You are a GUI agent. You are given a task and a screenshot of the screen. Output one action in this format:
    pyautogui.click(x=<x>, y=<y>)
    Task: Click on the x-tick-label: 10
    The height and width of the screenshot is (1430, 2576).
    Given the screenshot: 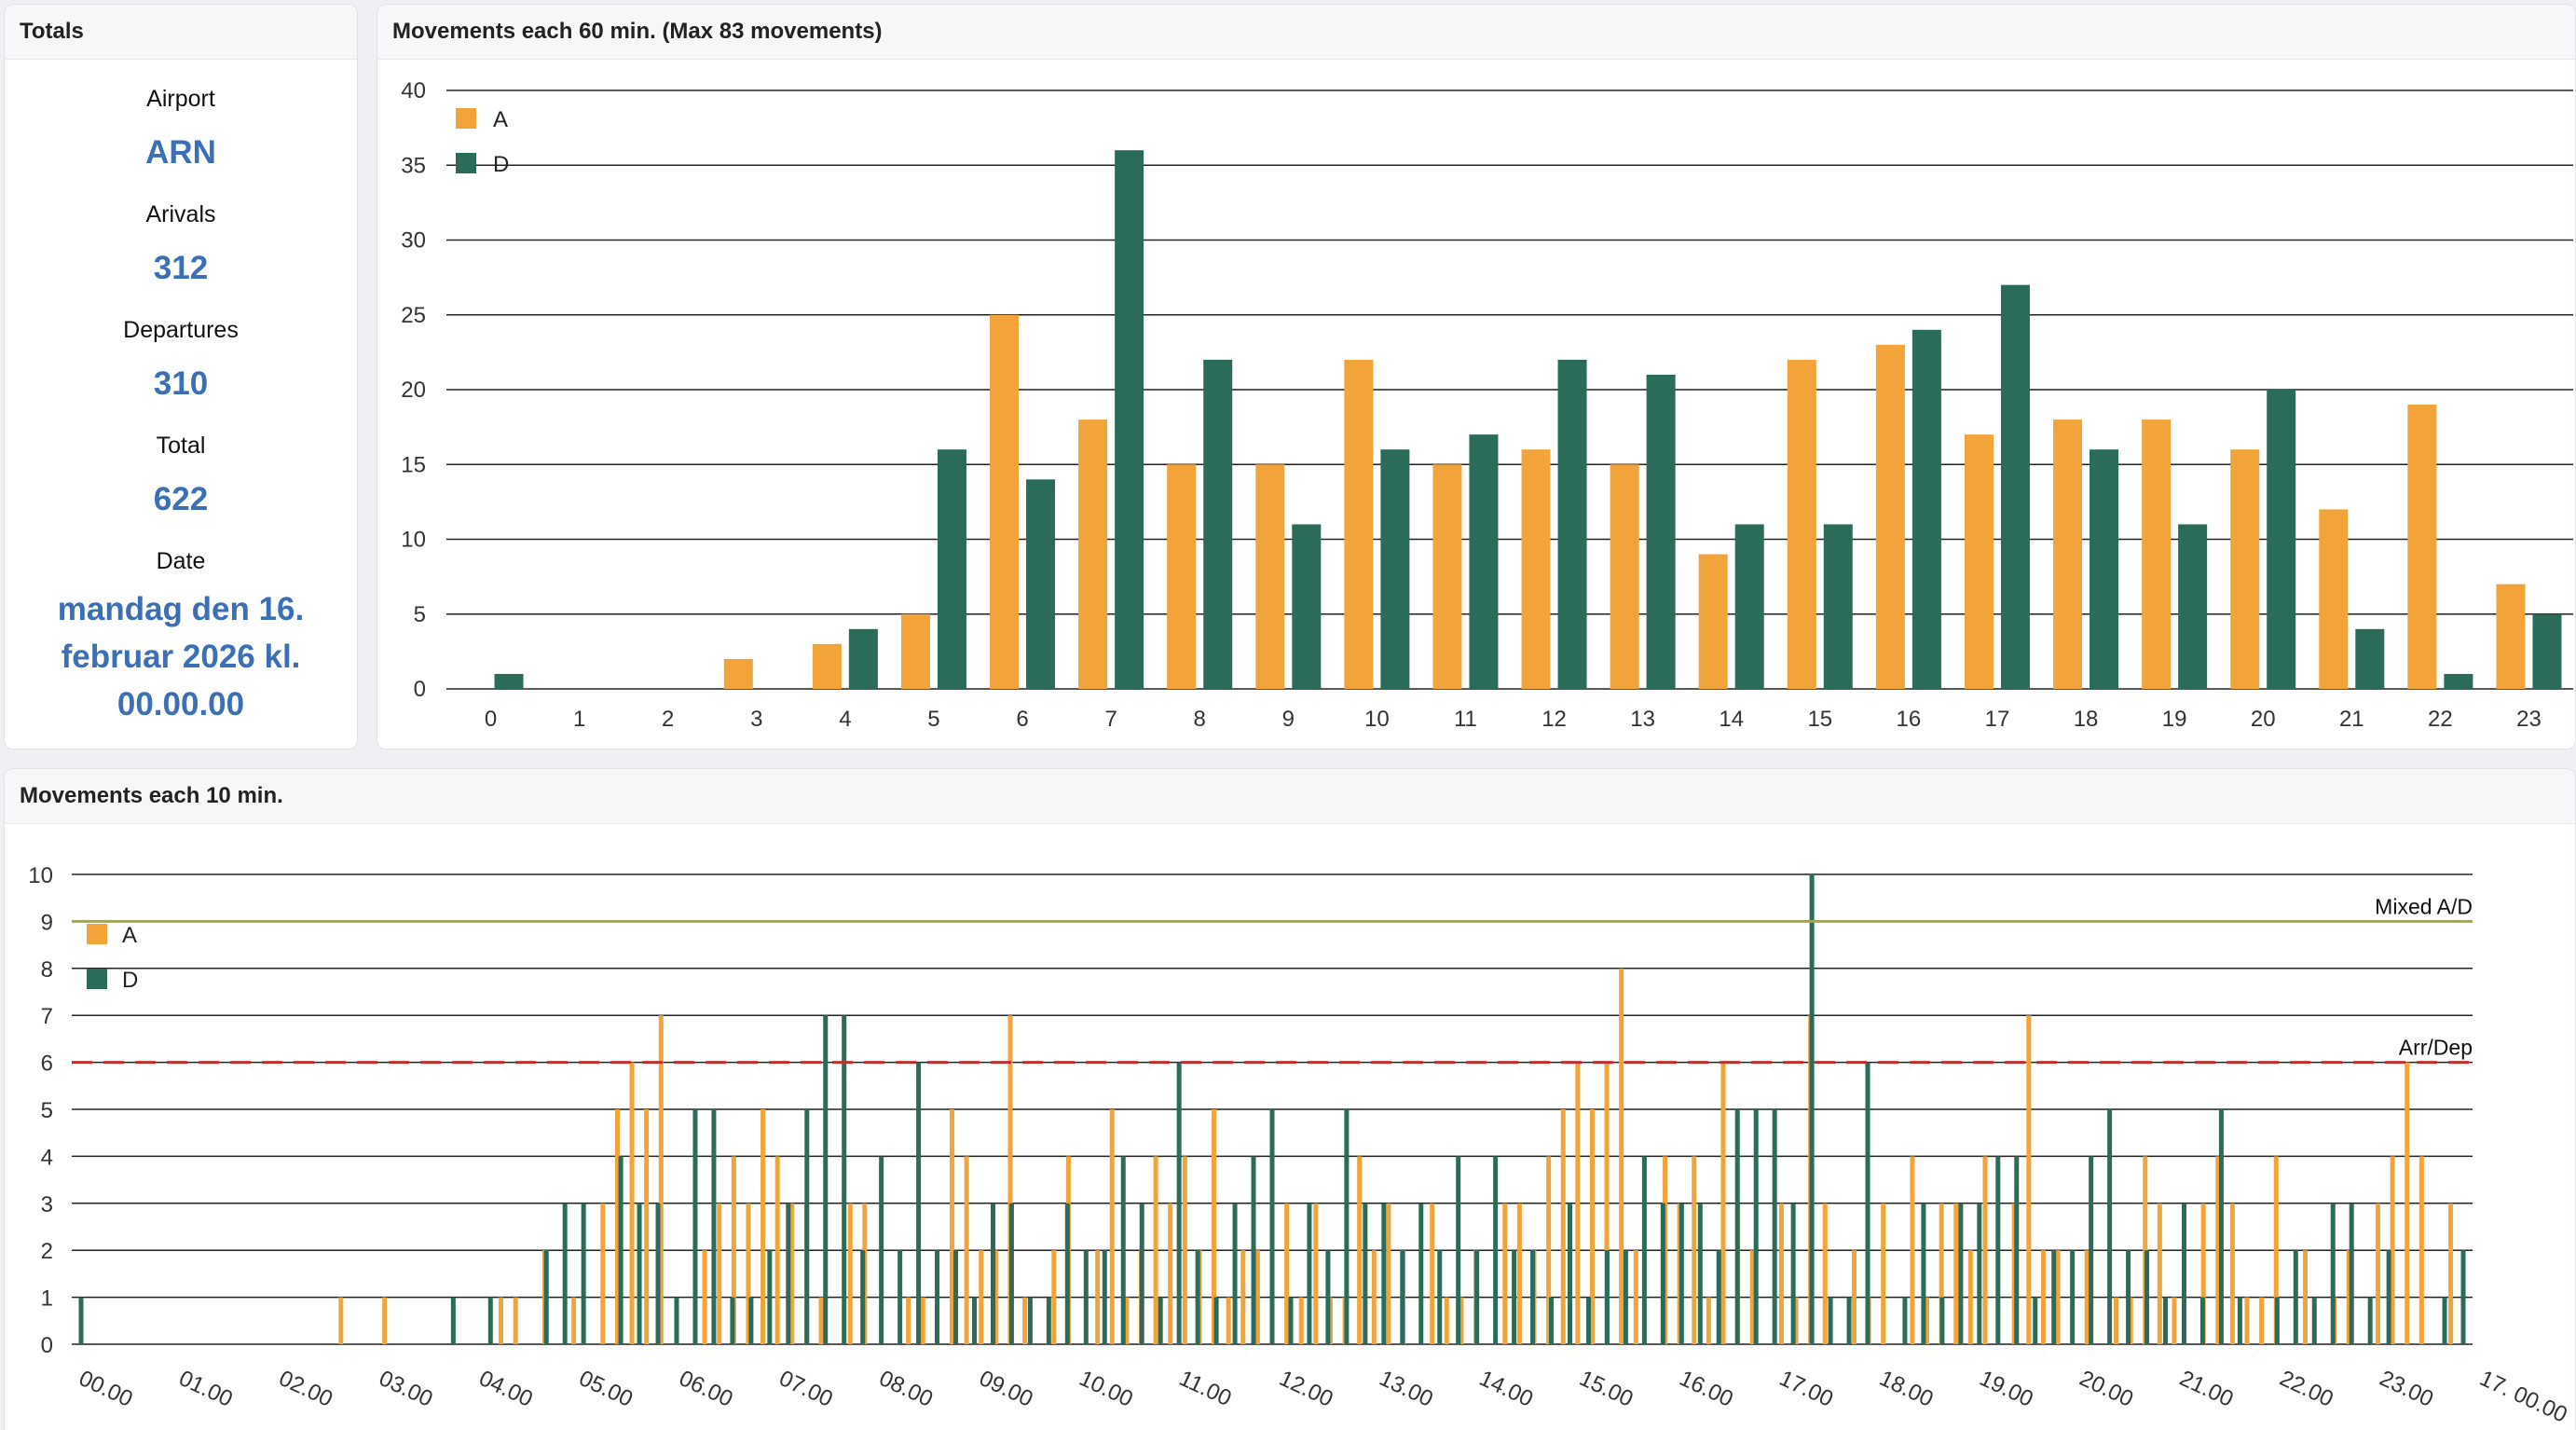 What is the action you would take?
    pyautogui.click(x=1377, y=719)
    